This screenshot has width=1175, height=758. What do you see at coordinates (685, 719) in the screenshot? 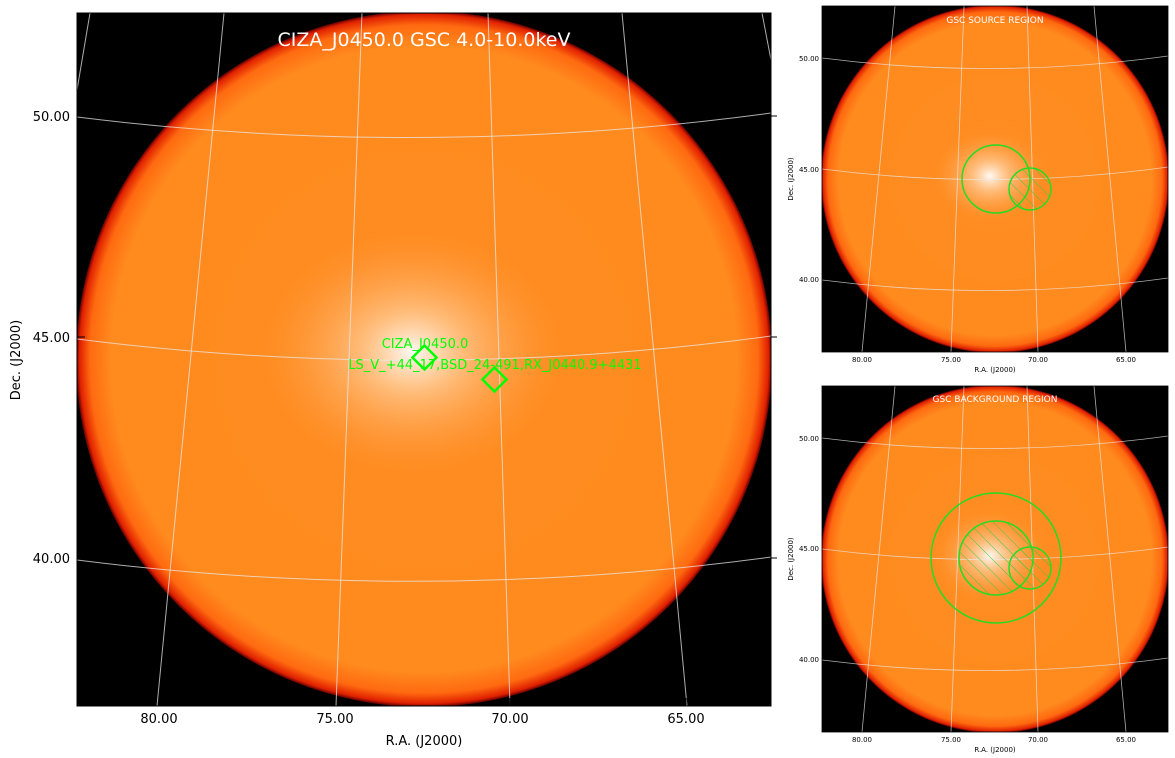
I see `main-x-tick-label: 65.00` at bounding box center [685, 719].